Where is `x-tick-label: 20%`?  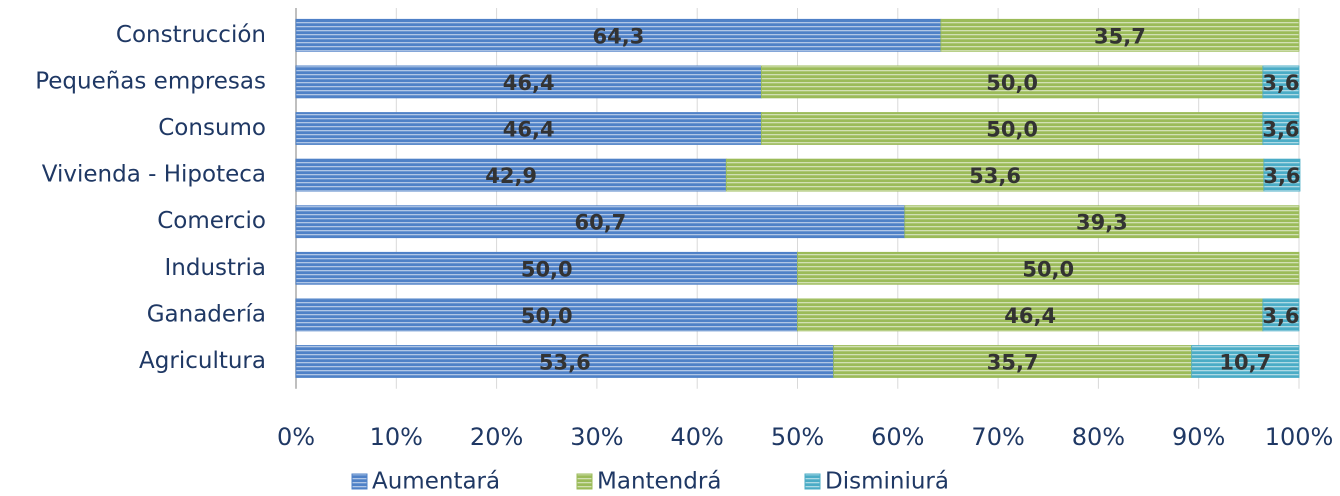
x-tick-label: 20% is located at coordinates (496, 437).